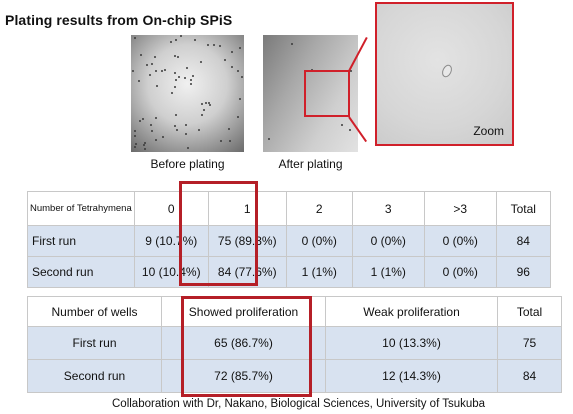 The width and height of the screenshot is (573, 414). What do you see at coordinates (411, 311) in the screenshot?
I see `table2-header-cell: Weak proliferation` at bounding box center [411, 311].